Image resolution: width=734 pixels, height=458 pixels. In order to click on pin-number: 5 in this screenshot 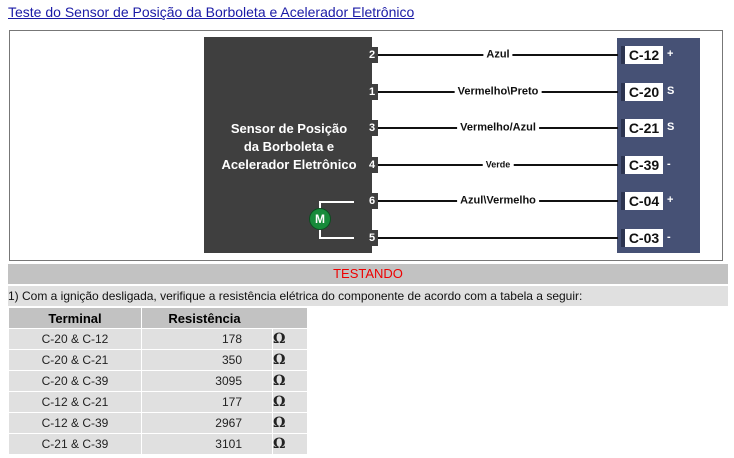, I will do `click(372, 238)`.